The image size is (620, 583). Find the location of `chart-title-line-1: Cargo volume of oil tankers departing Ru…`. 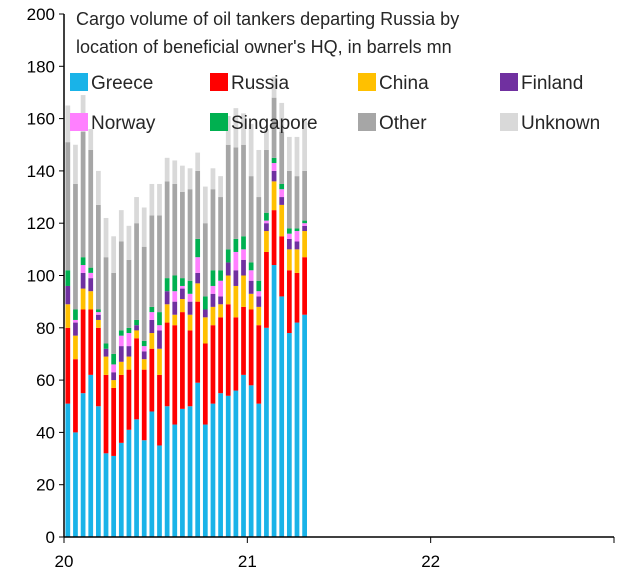

chart-title-line-1: Cargo volume of oil tankers departing Ru… is located at coordinates (267, 19).